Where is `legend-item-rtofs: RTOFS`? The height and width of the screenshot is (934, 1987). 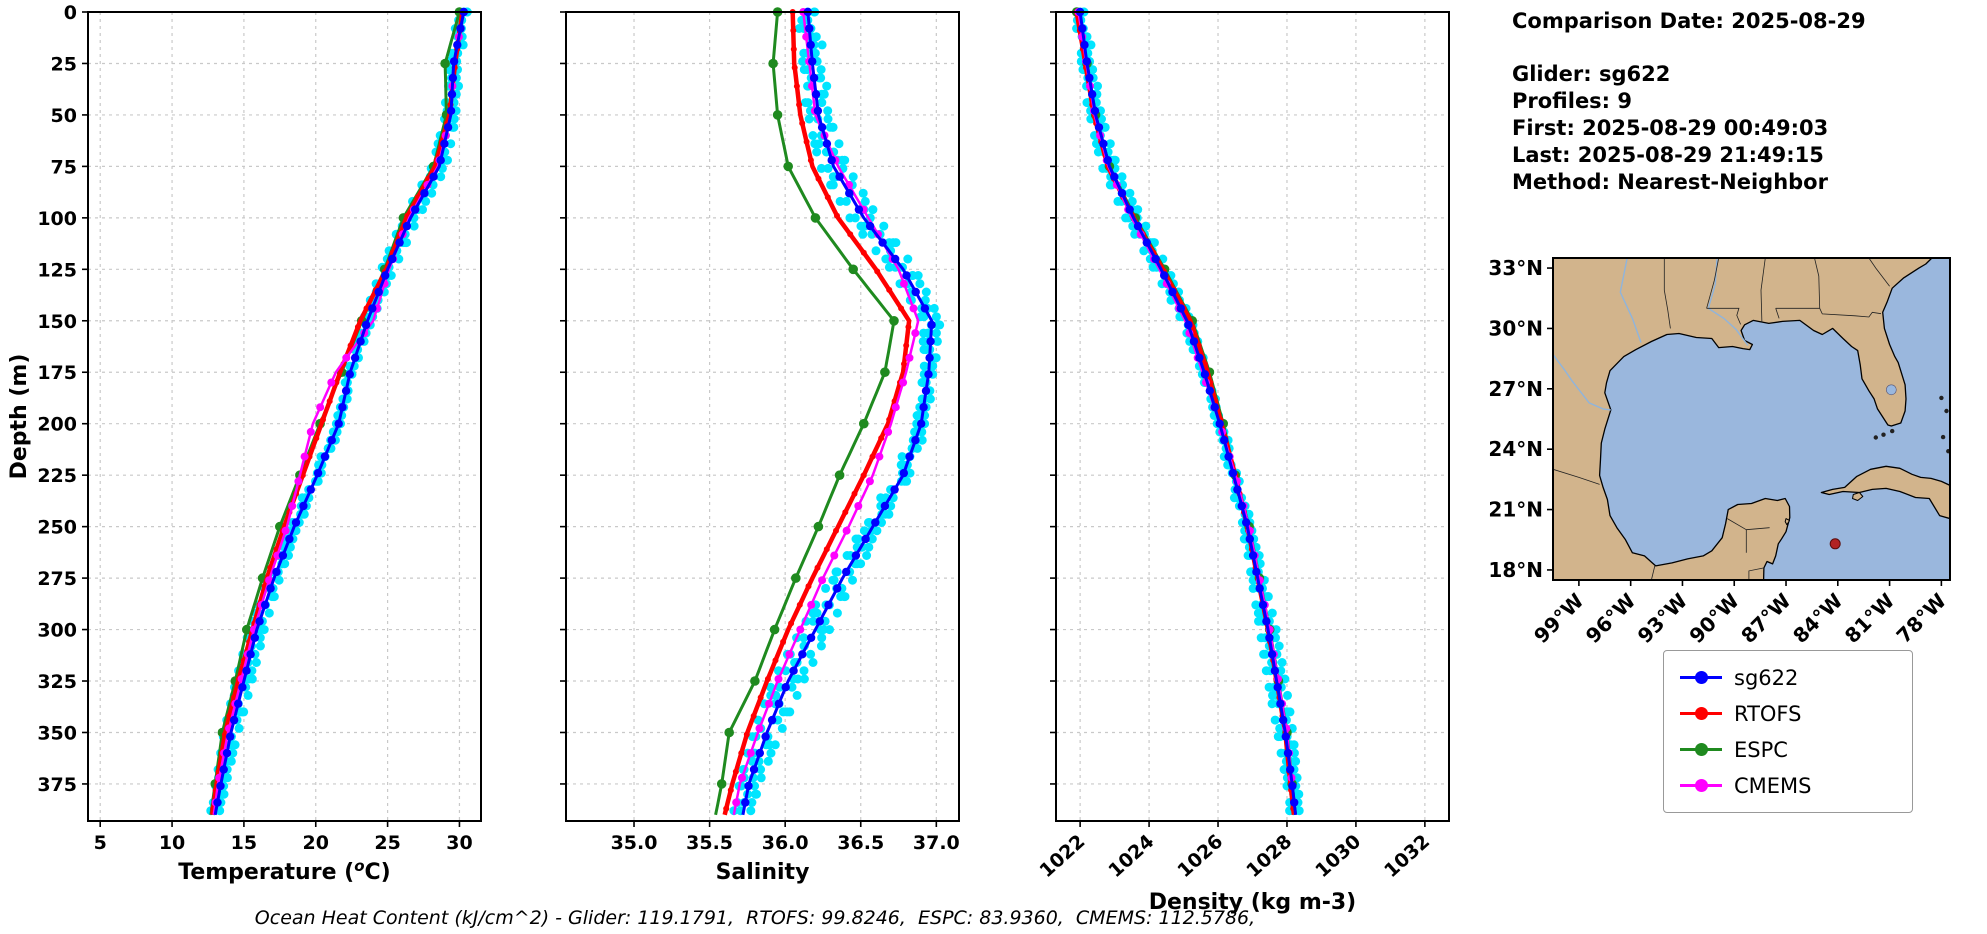 legend-item-rtofs: RTOFS is located at coordinates (1788, 713).